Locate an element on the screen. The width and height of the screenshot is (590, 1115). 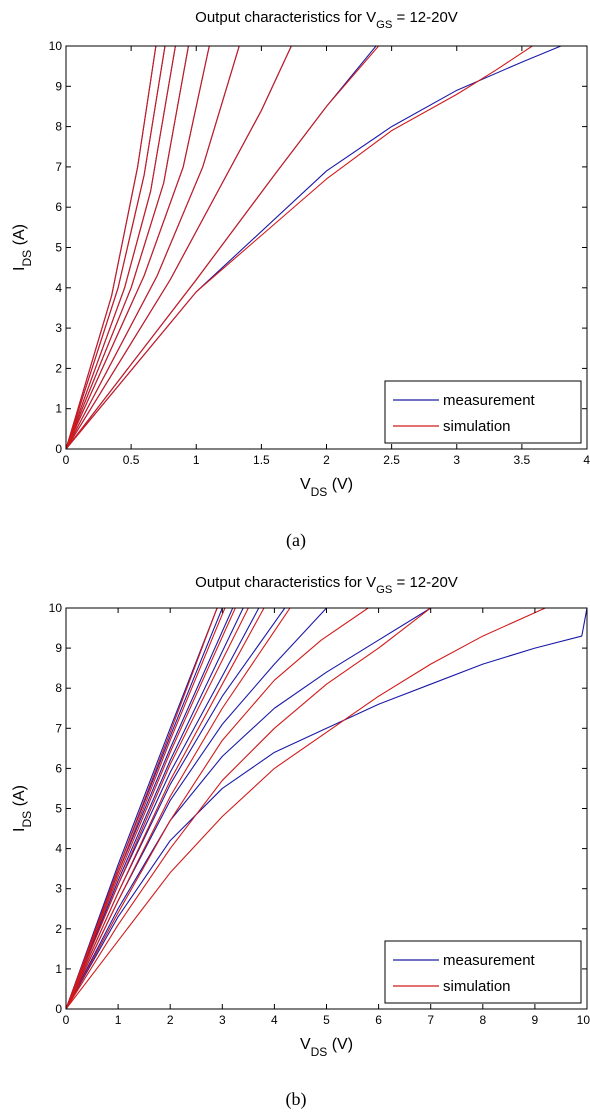
x-tick-label: 3.5 is located at coordinates (522, 460).